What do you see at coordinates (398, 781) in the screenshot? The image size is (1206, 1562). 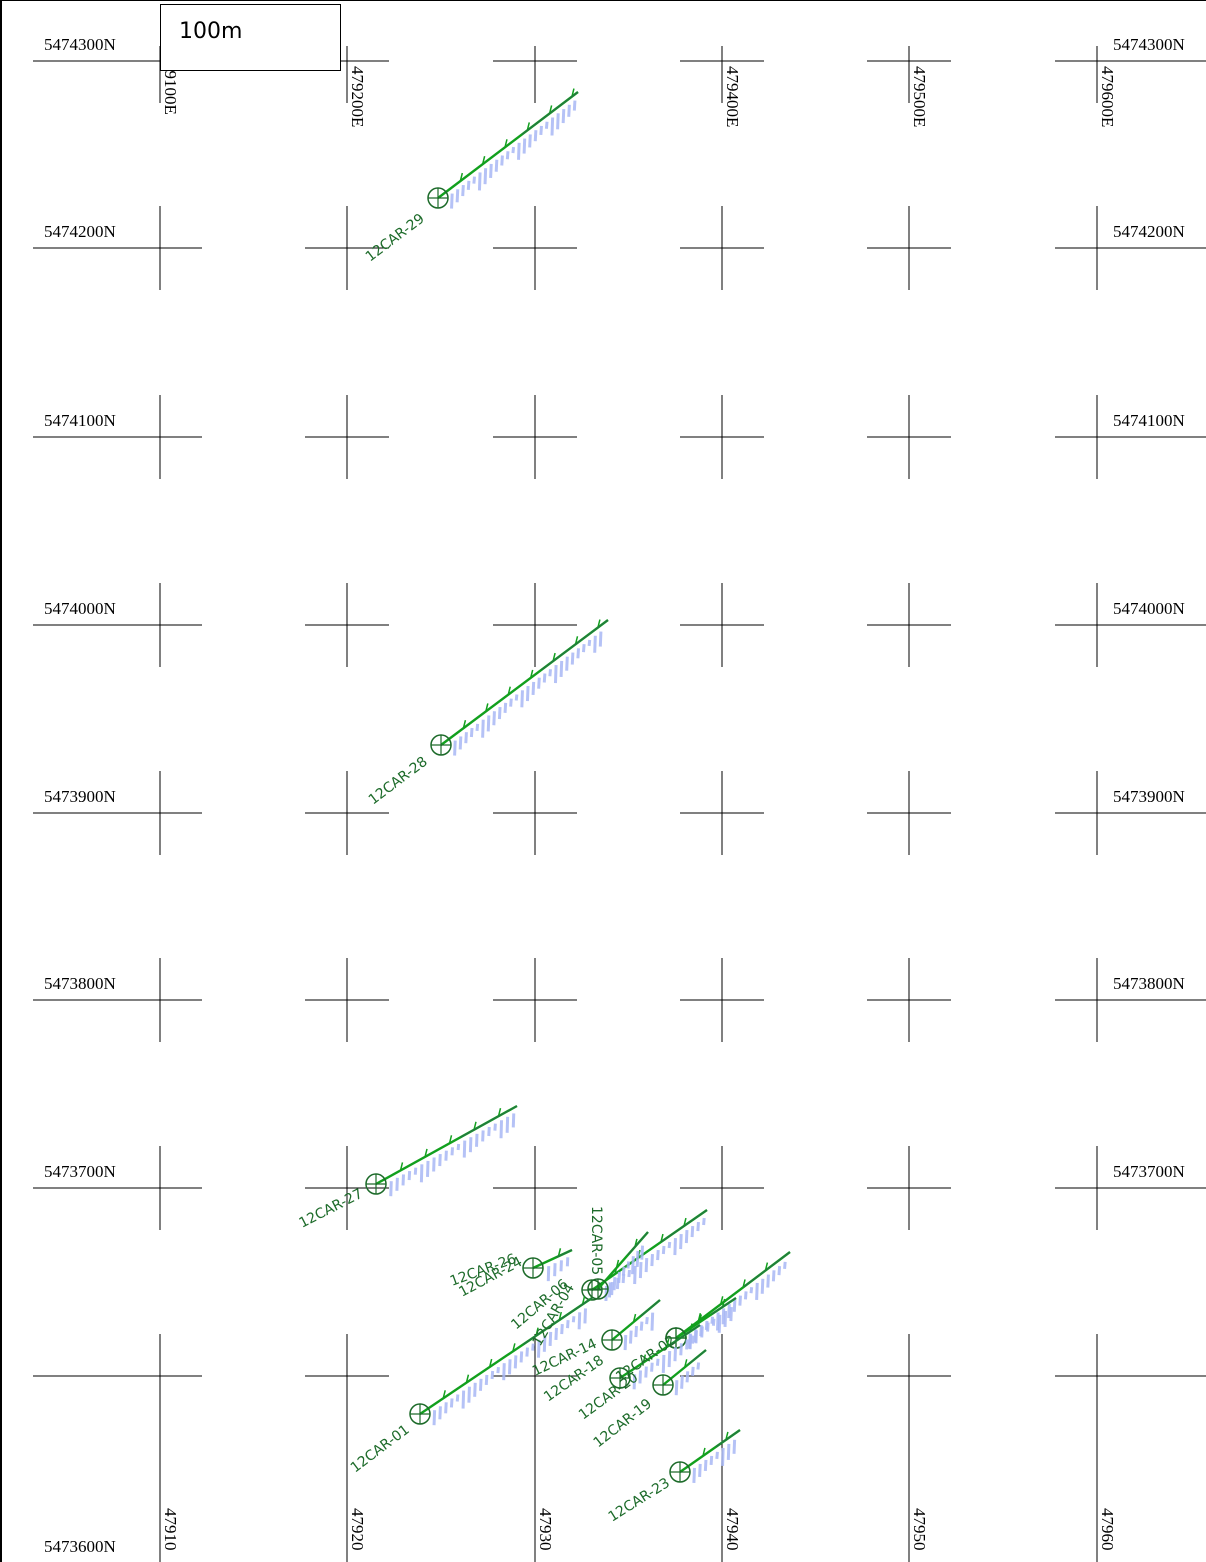 I see `drillhole-label: 12CAR-28` at bounding box center [398, 781].